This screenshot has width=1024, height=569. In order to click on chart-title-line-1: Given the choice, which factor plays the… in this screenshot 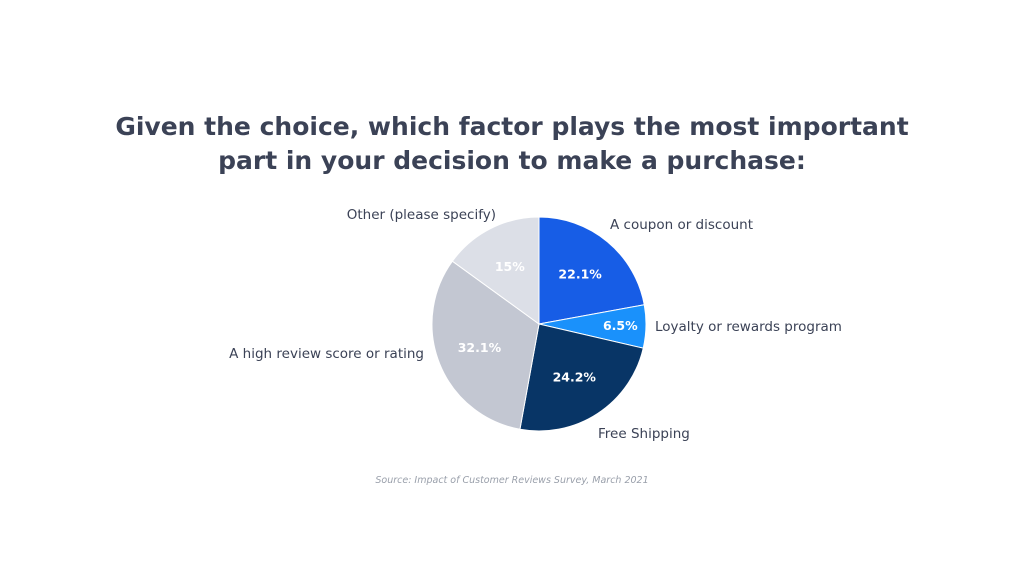, I will do `click(512, 126)`.